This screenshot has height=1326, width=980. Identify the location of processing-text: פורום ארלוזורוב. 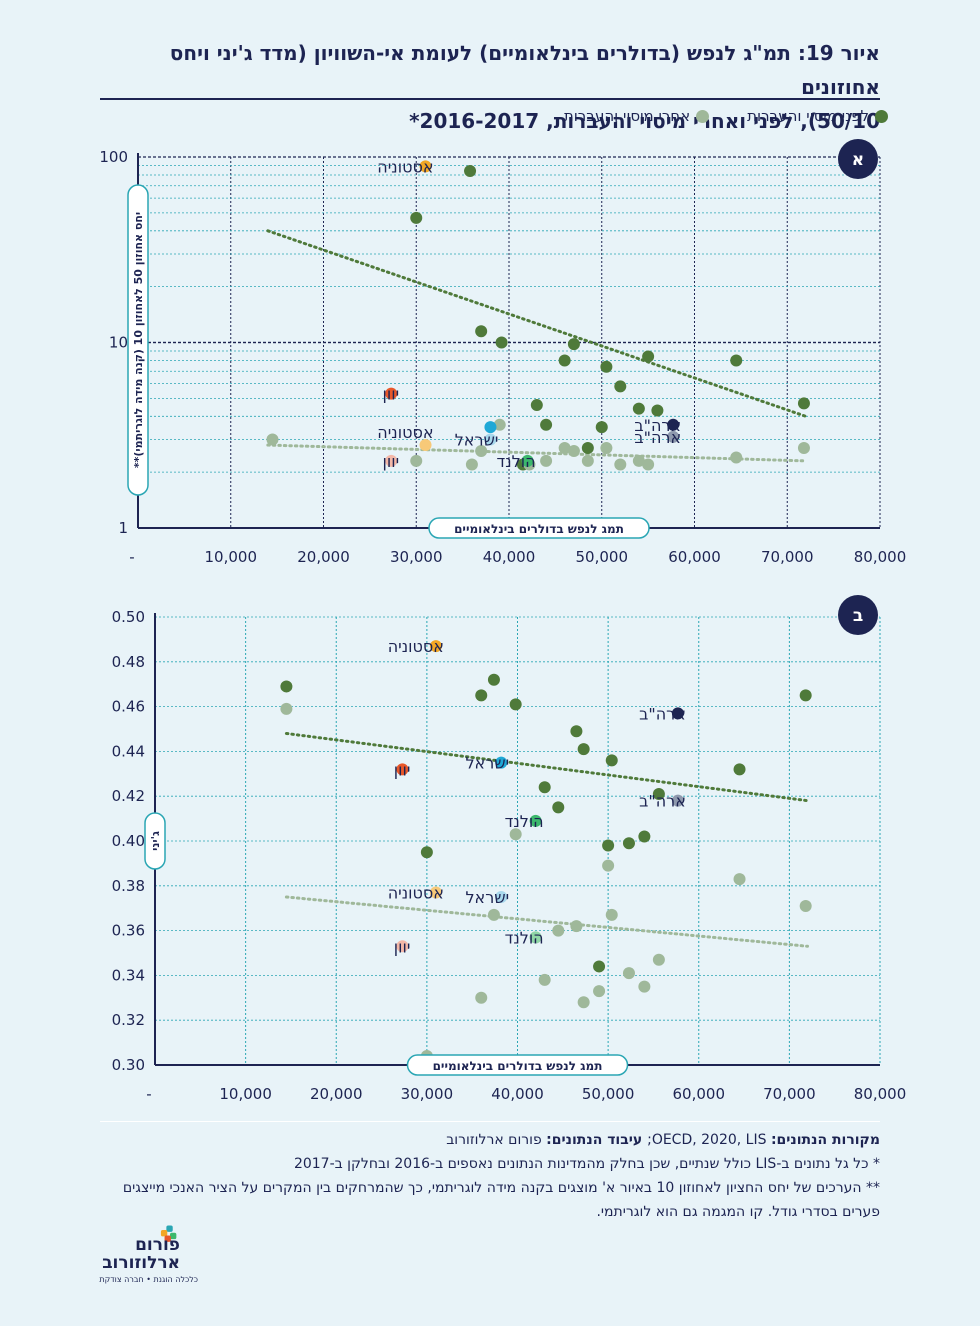
(496, 1140).